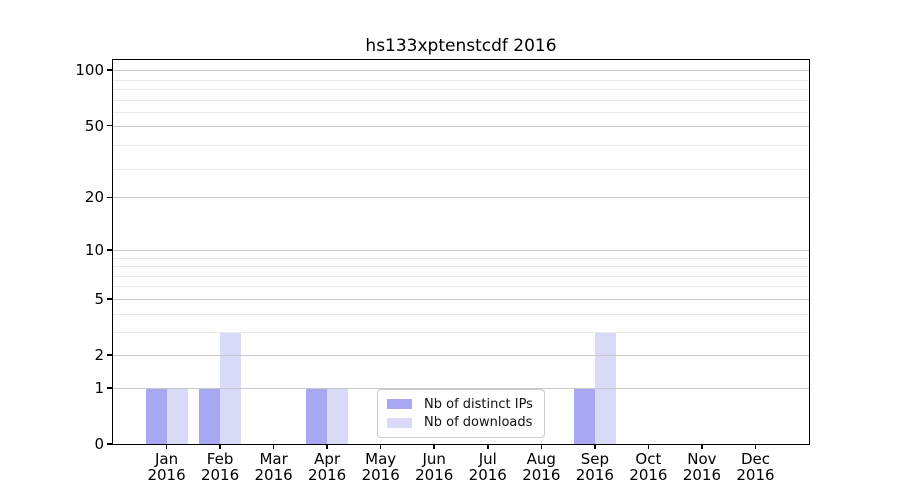 This screenshot has height=500, width=900. What do you see at coordinates (99, 387) in the screenshot?
I see `y-axis-tick-label: 1` at bounding box center [99, 387].